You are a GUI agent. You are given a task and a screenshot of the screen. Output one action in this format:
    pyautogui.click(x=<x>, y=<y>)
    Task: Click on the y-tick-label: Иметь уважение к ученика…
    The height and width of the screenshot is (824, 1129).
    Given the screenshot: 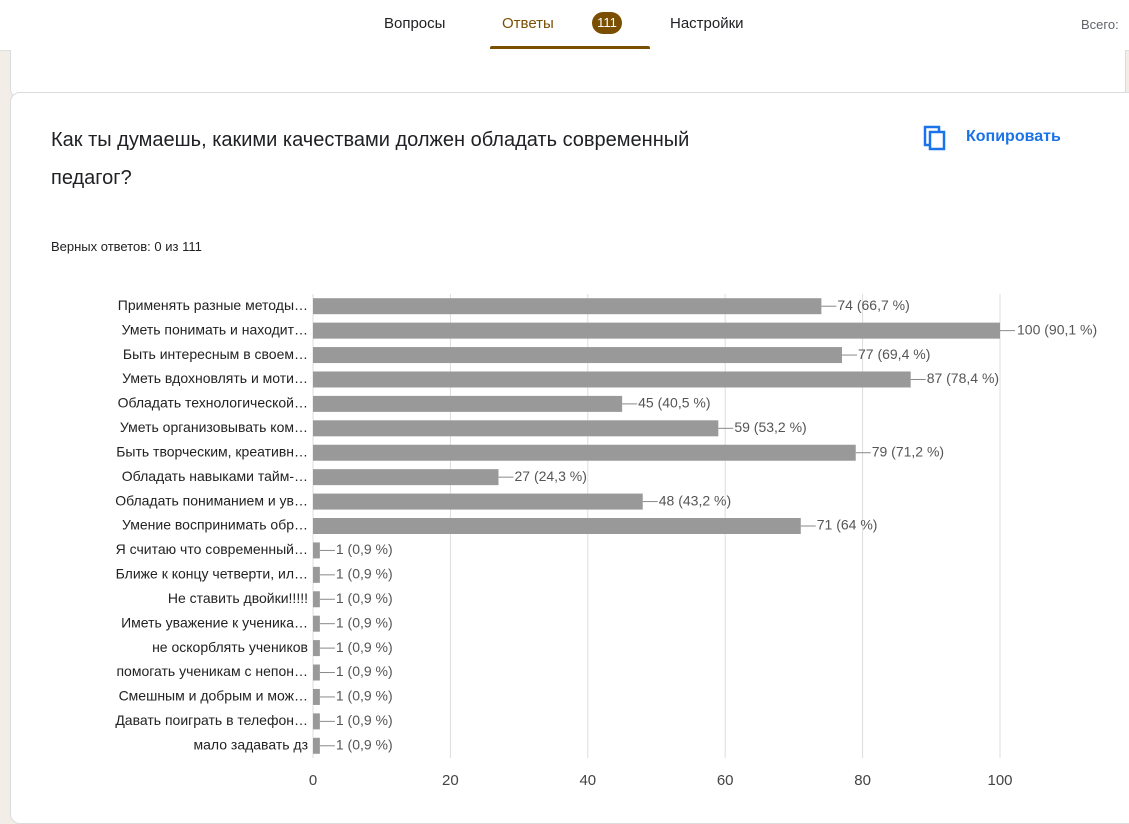 What is the action you would take?
    pyautogui.click(x=214, y=622)
    